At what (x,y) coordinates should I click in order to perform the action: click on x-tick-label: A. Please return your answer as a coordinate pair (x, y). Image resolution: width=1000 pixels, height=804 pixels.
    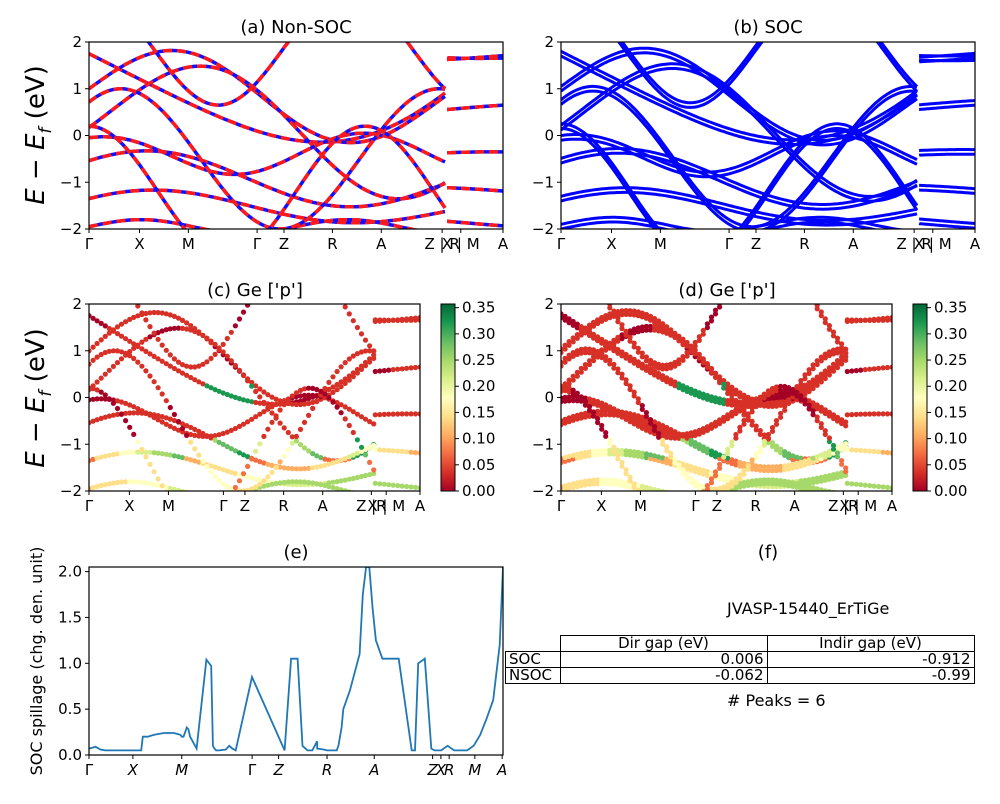
    Looking at the image, I should click on (420, 506).